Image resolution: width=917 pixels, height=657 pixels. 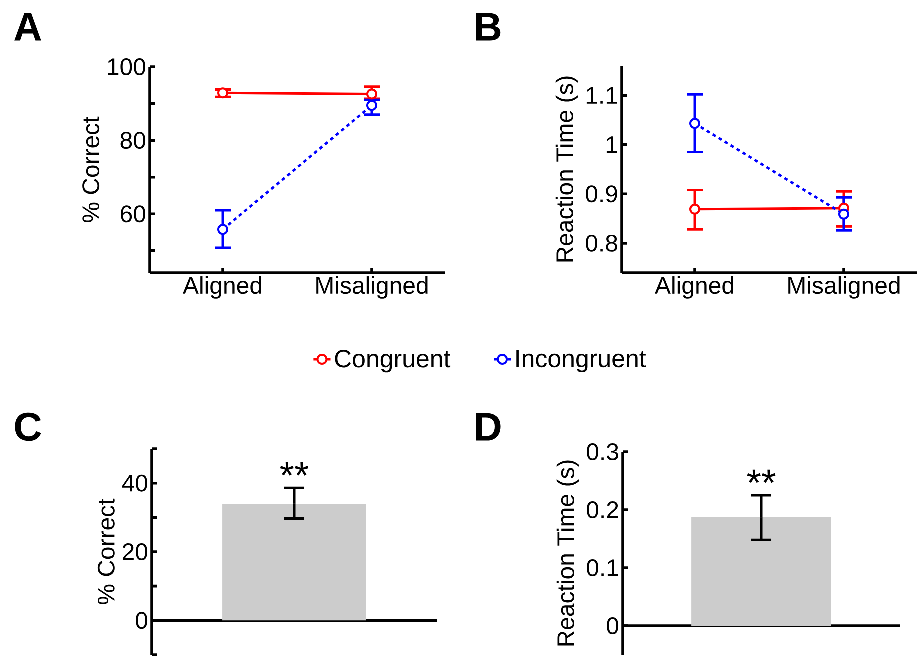 I want to click on y-tick-label: 0.9, so click(x=602, y=194).